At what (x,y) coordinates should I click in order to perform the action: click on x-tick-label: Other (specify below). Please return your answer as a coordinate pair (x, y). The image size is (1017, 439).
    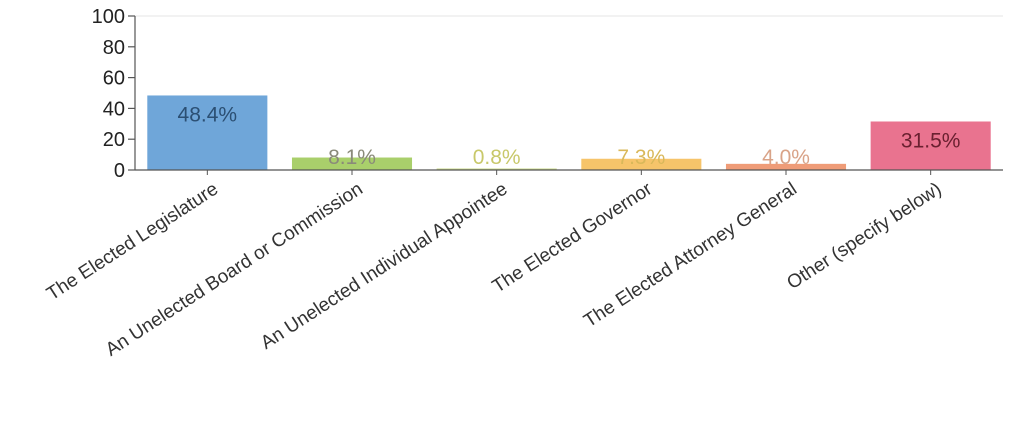
    Looking at the image, I should click on (864, 236).